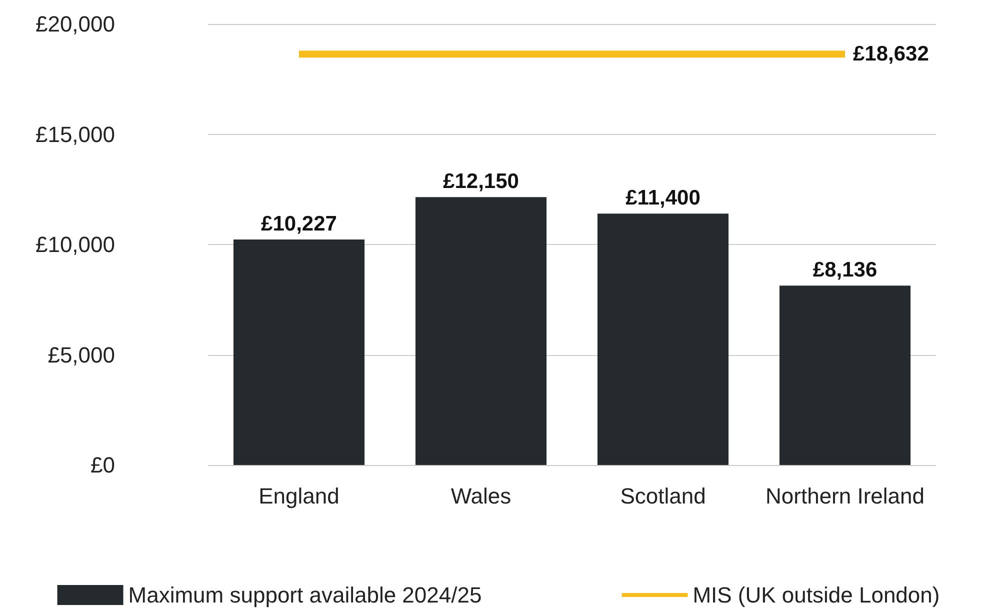  Describe the element at coordinates (75, 244) in the screenshot. I see `y-tick-label: £10,000` at that location.